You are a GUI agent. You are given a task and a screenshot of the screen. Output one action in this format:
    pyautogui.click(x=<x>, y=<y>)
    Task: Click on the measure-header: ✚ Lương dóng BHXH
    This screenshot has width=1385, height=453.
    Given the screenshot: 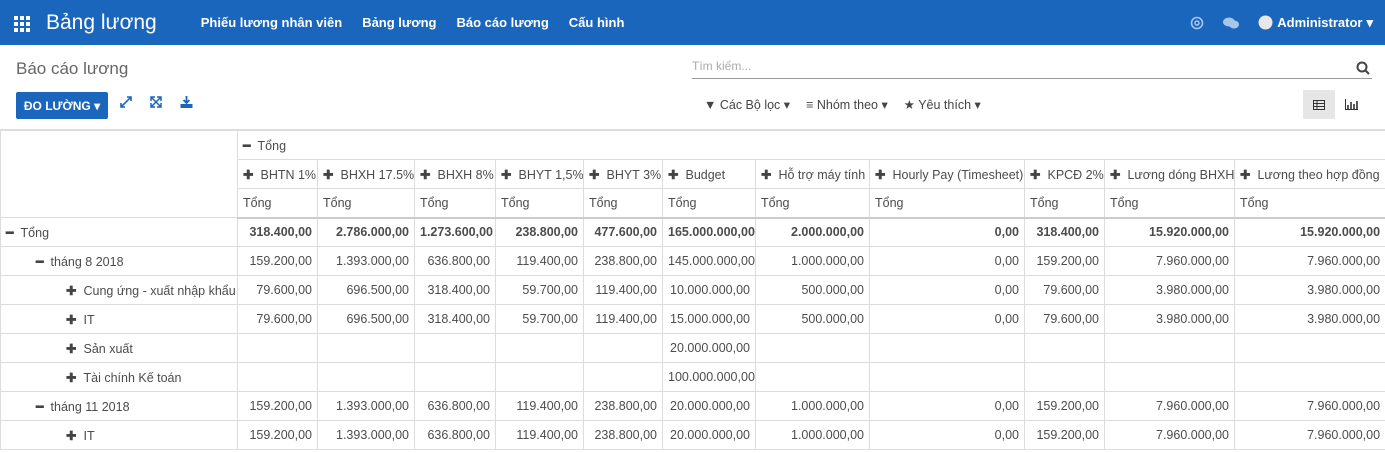 What is the action you would take?
    pyautogui.click(x=1169, y=174)
    